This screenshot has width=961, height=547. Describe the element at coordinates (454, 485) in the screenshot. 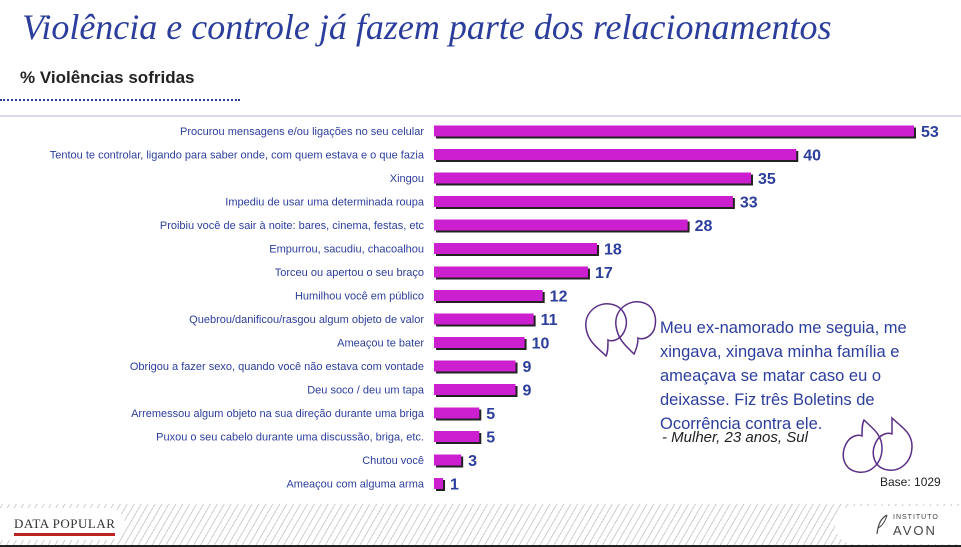

I see `bar-value-label: 1` at that location.